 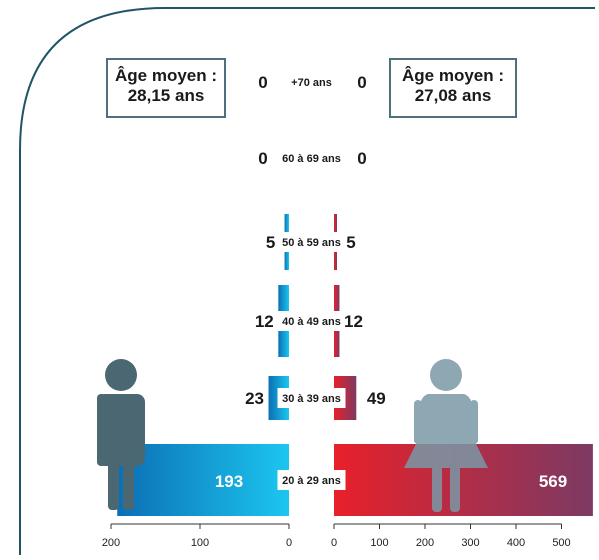 I want to click on category-label-5: 20 à 29 ans, so click(x=311, y=481).